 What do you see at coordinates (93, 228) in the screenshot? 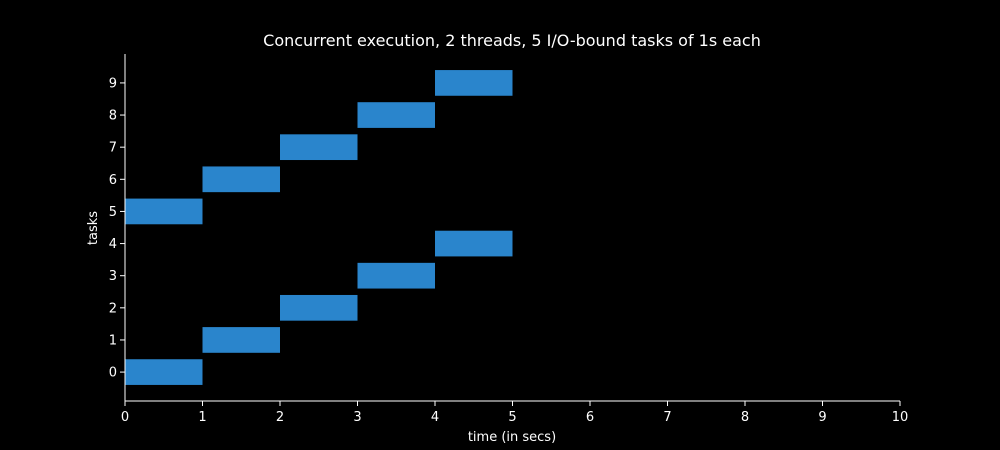
I see `y-axis-label: tasks` at bounding box center [93, 228].